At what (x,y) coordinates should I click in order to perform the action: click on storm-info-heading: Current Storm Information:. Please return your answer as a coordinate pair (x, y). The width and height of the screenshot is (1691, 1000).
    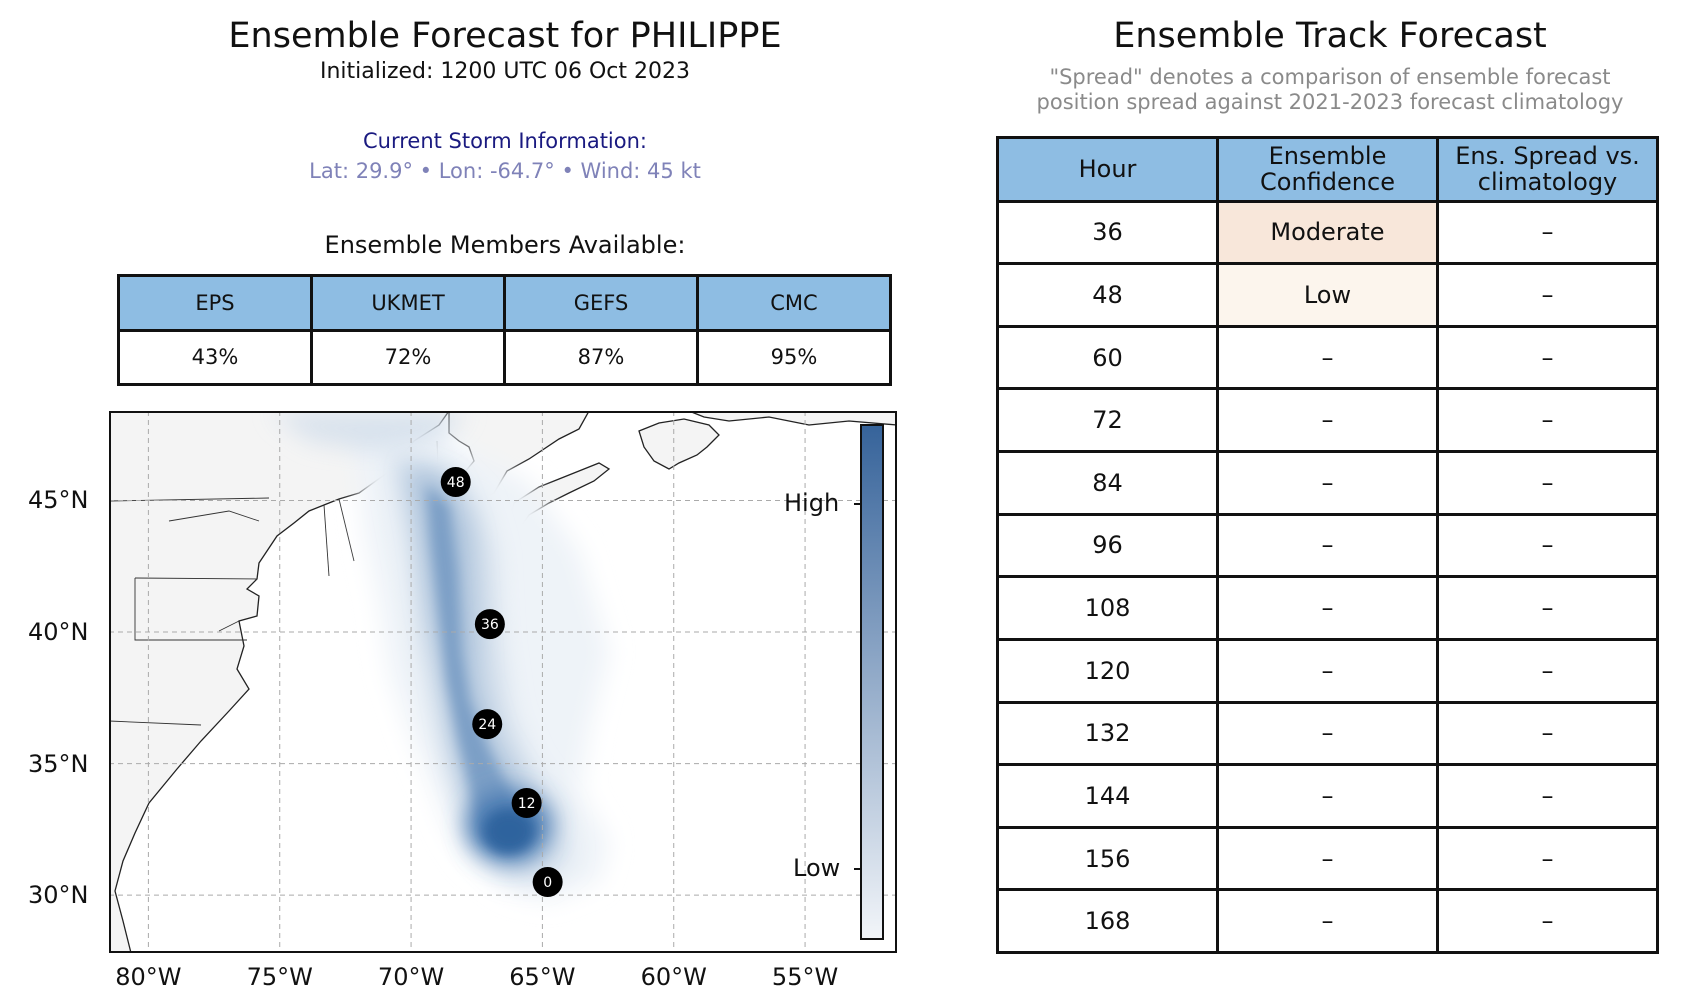
    Looking at the image, I should click on (505, 141).